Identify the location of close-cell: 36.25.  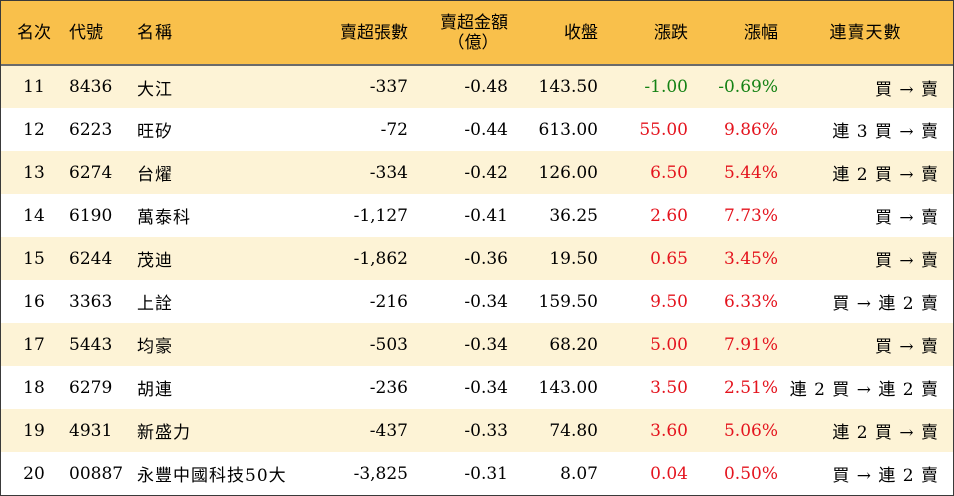
(573, 215).